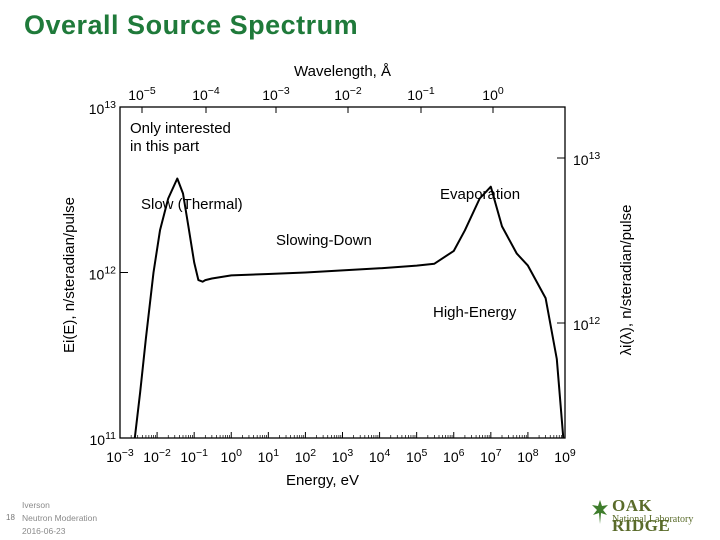 This screenshot has height=540, width=720. I want to click on top-tick-label: 10⁰, so click(493, 94).